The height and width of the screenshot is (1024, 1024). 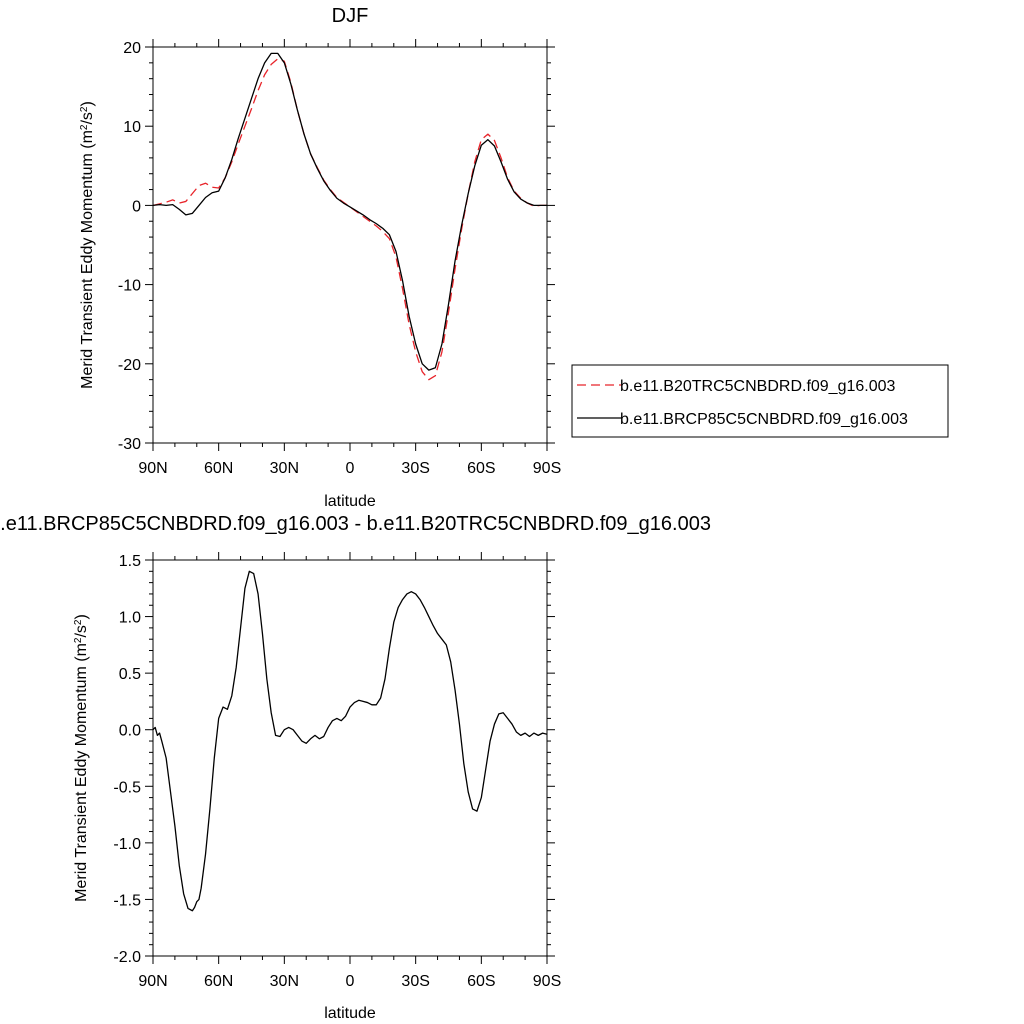 I want to click on chart1-x-tick-label: 30N, so click(x=284, y=468).